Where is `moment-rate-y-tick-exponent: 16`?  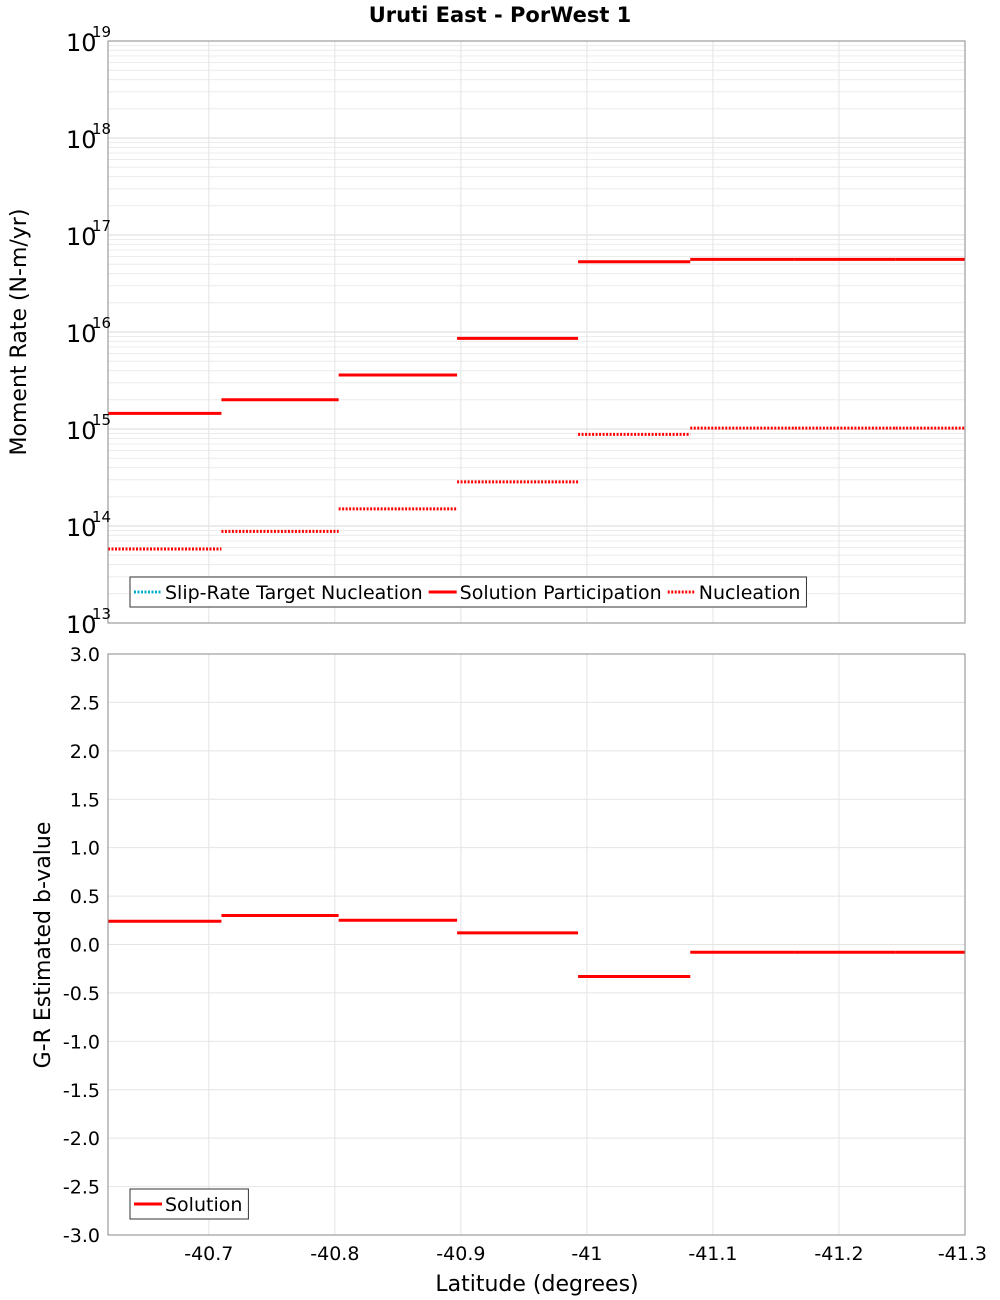
moment-rate-y-tick-exponent: 16 is located at coordinates (101, 323).